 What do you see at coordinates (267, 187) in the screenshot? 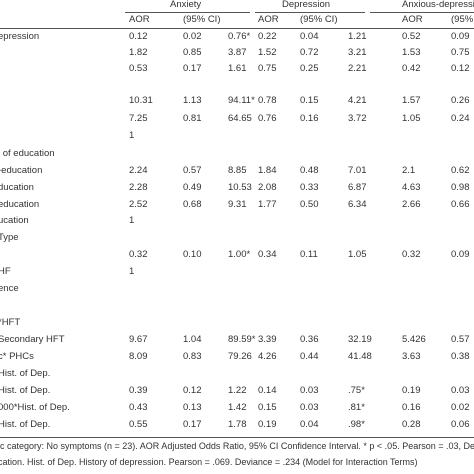
I see `cell: 2.08` at bounding box center [267, 187].